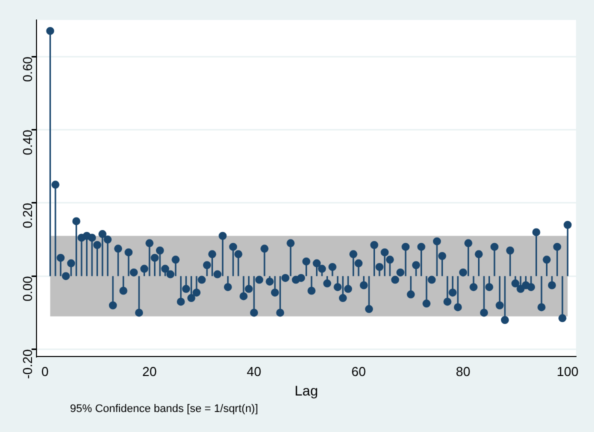 The width and height of the screenshot is (594, 432). I want to click on x-tick-label: 20, so click(149, 371).